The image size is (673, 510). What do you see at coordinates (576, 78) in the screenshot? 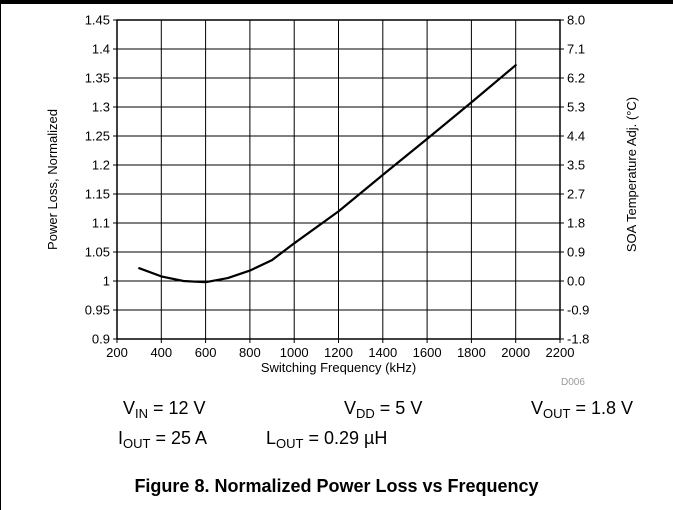
I see `y2-tick-label: 6.2` at bounding box center [576, 78].